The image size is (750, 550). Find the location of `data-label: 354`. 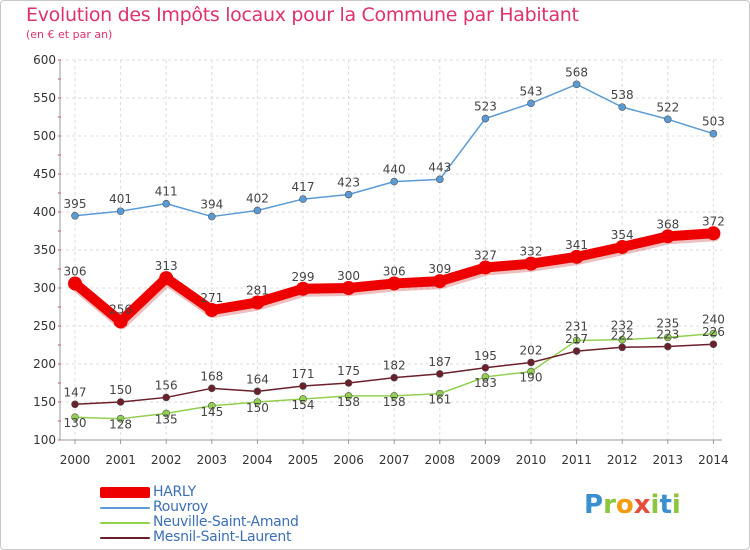

data-label: 354 is located at coordinates (622, 235).